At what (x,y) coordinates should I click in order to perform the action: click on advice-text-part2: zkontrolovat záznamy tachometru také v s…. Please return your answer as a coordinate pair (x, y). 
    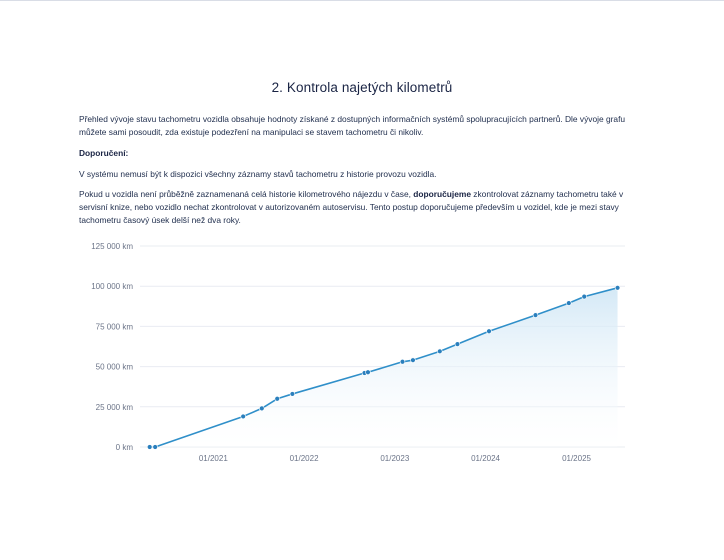
    Looking at the image, I should click on (351, 207).